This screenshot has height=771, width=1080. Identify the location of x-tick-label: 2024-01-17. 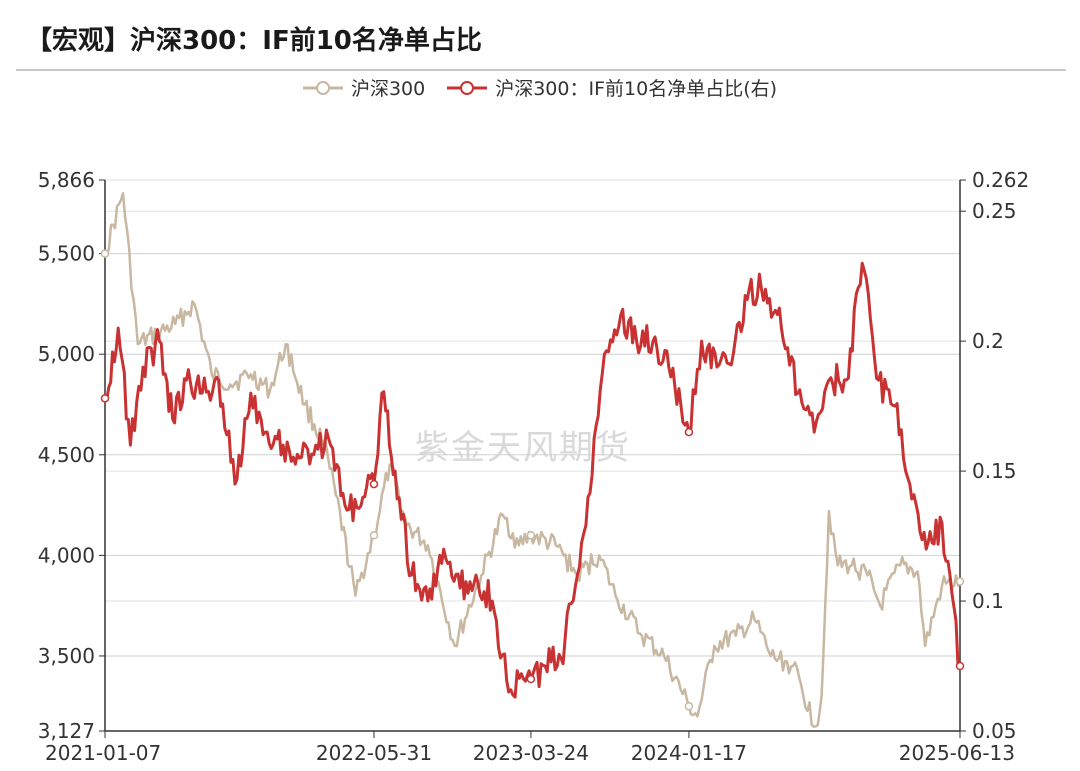
(689, 753).